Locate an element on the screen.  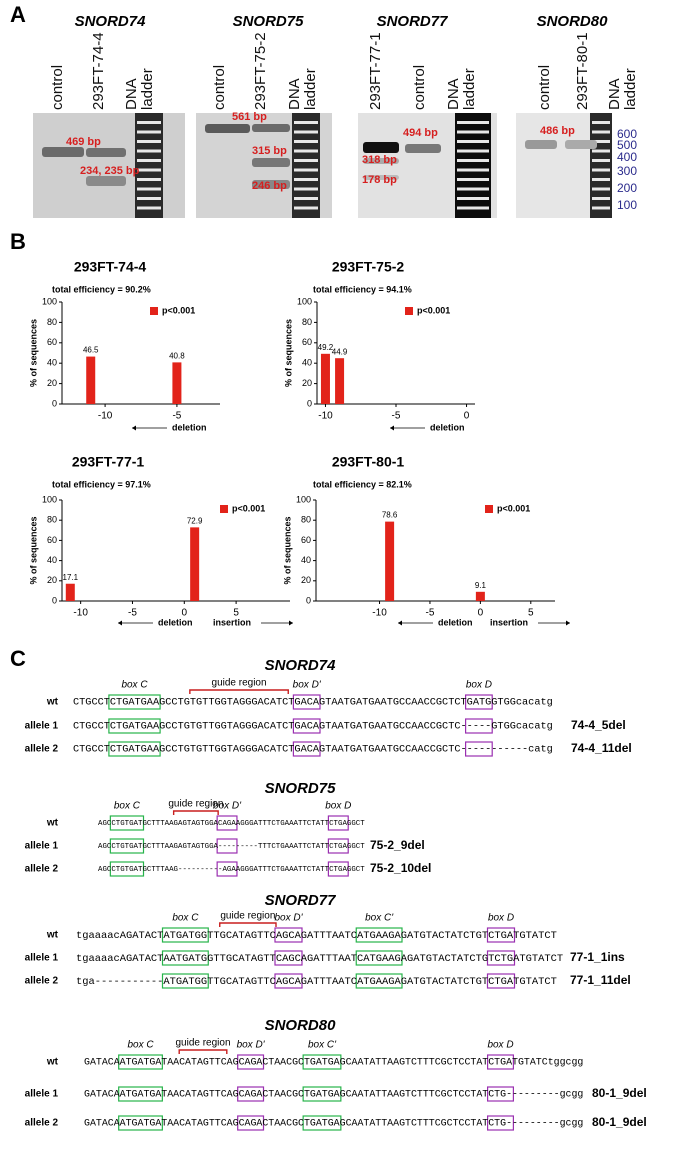
y-tick-label: 80 is located at coordinates (306, 520).